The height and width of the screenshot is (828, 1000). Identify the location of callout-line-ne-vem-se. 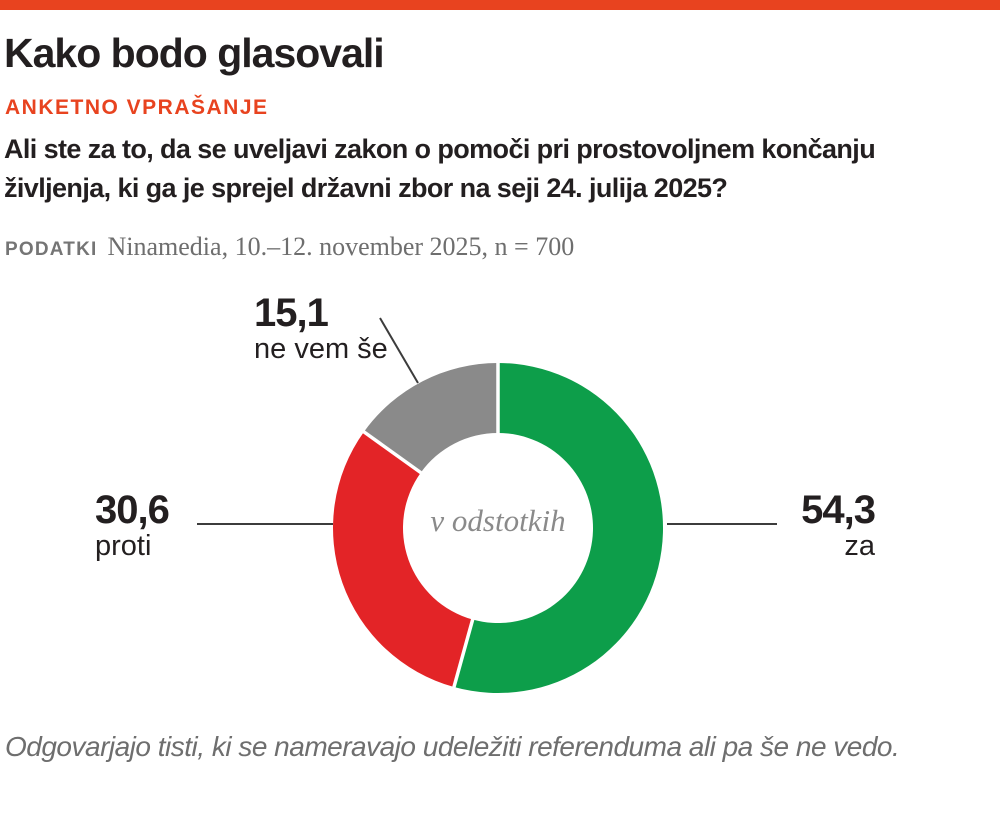
(399, 350).